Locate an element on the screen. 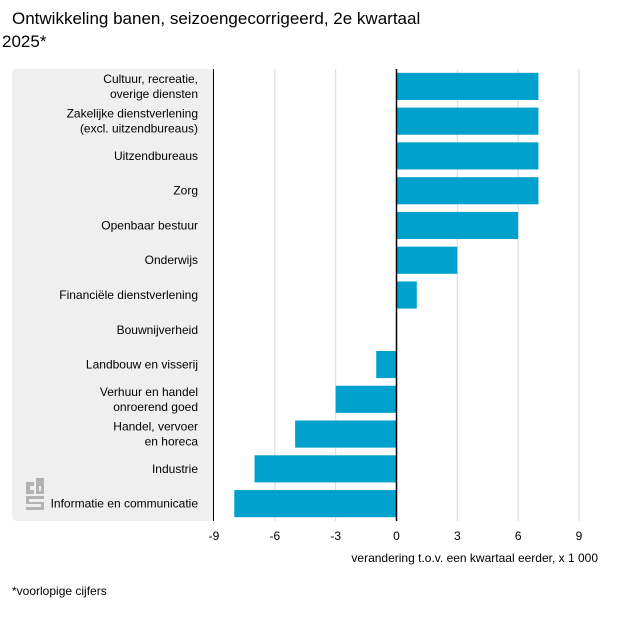 This screenshot has width=626, height=626. x-tick-label: 0 is located at coordinates (396, 536).